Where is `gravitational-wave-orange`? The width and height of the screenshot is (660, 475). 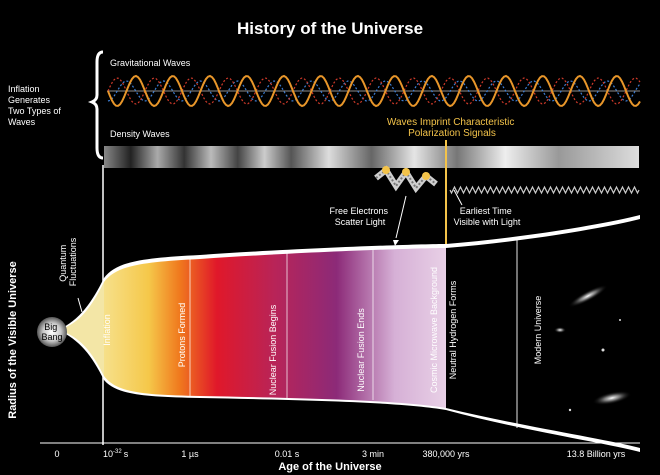
gravitational-wave-orange is located at coordinates (374, 91).